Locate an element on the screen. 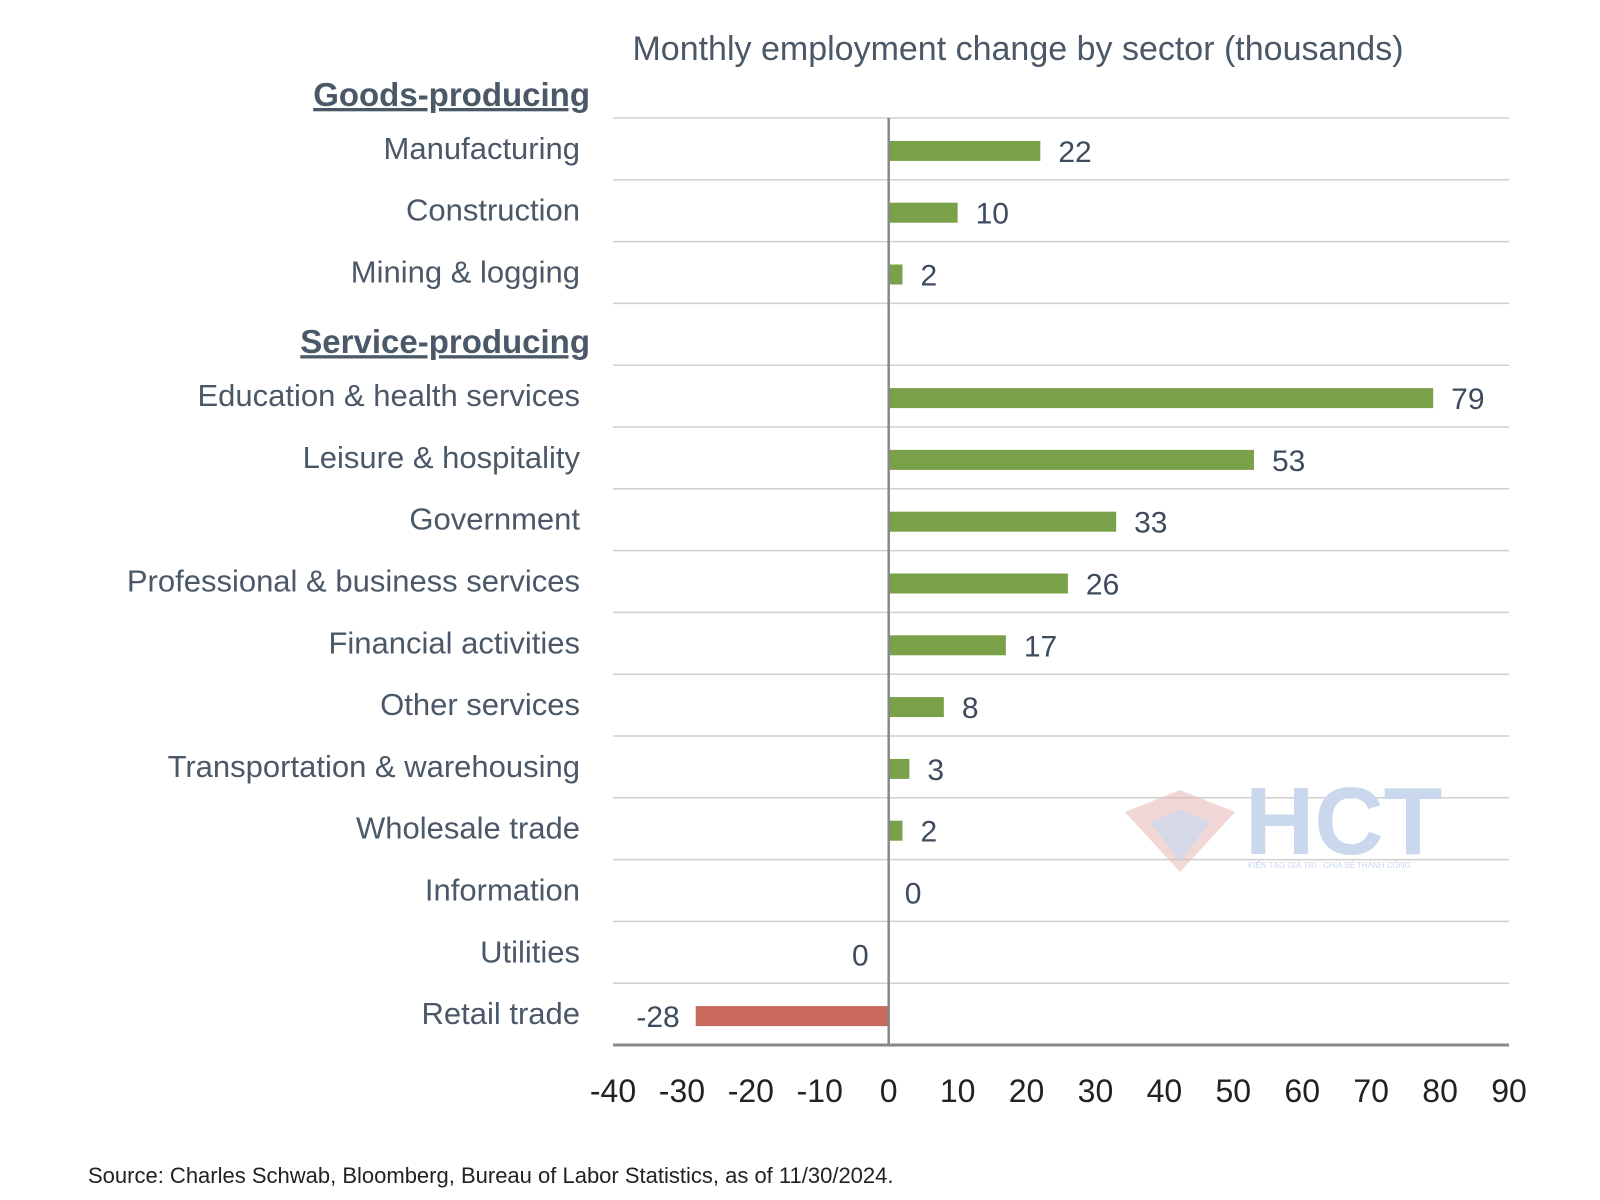  x-tick-label: -30 is located at coordinates (682, 1091).